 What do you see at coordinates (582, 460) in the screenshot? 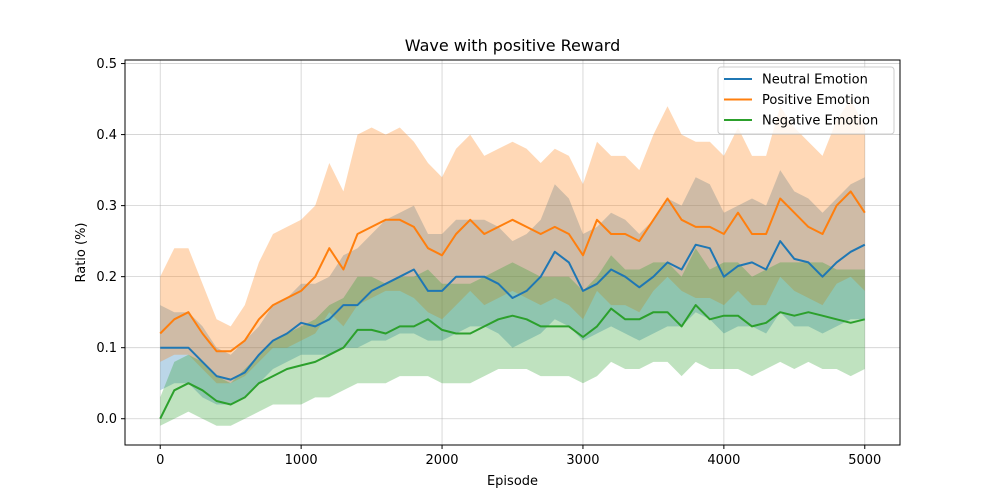
I see `x-tick-label: 3000` at bounding box center [582, 460].